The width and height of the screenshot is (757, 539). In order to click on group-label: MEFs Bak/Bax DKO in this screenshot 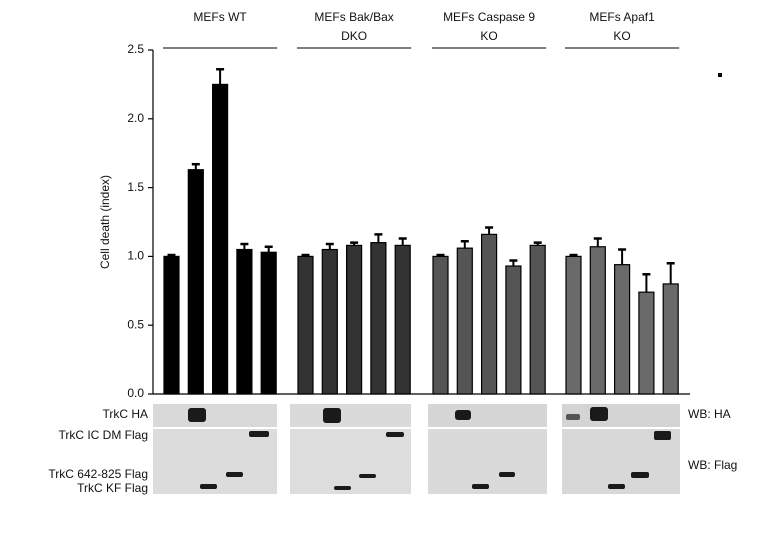, I will do `click(354, 26)`.